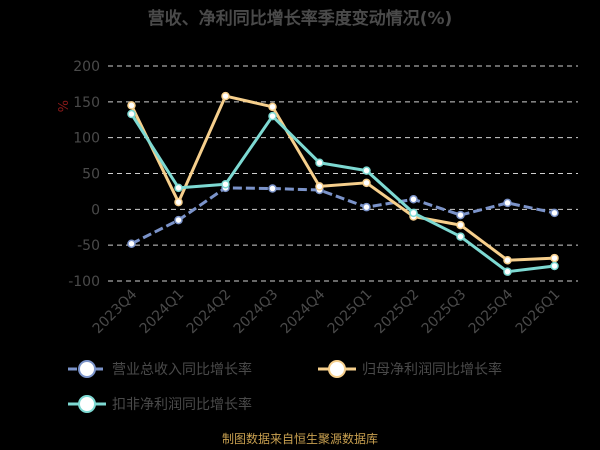  What do you see at coordinates (303, 311) in the screenshot?
I see `x-tick-label: 2024Q4` at bounding box center [303, 311].